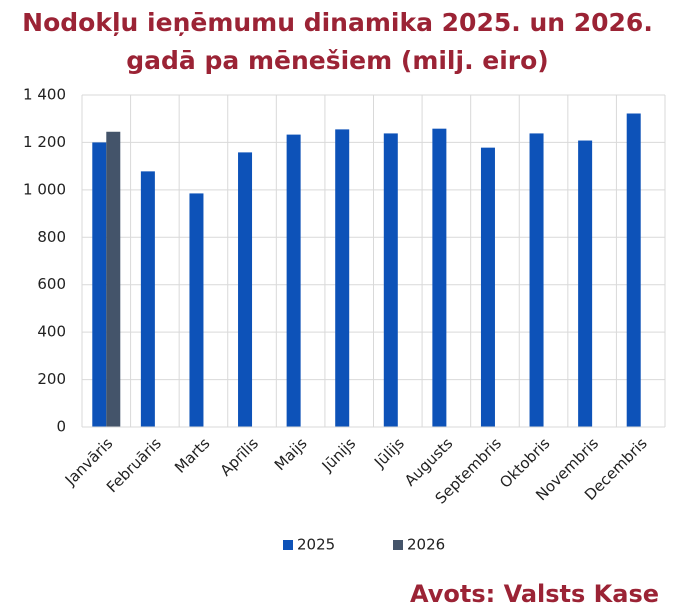  Describe the element at coordinates (426, 545) in the screenshot. I see `legend-label: 2026` at that location.